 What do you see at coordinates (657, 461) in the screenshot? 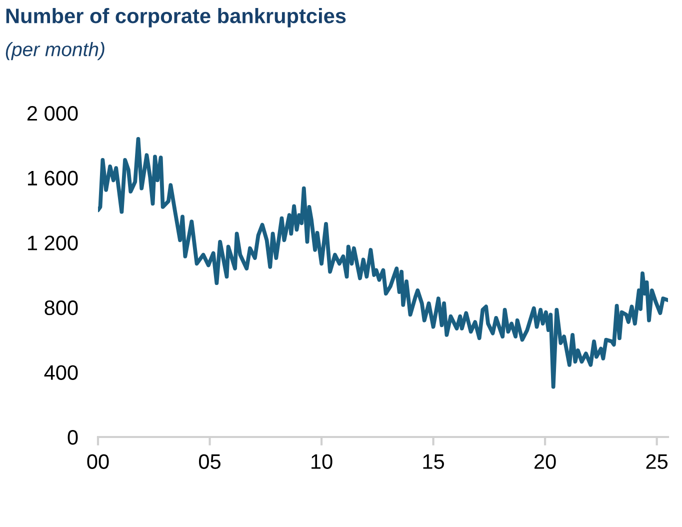
I see `x-tick-label: 25` at bounding box center [657, 461].